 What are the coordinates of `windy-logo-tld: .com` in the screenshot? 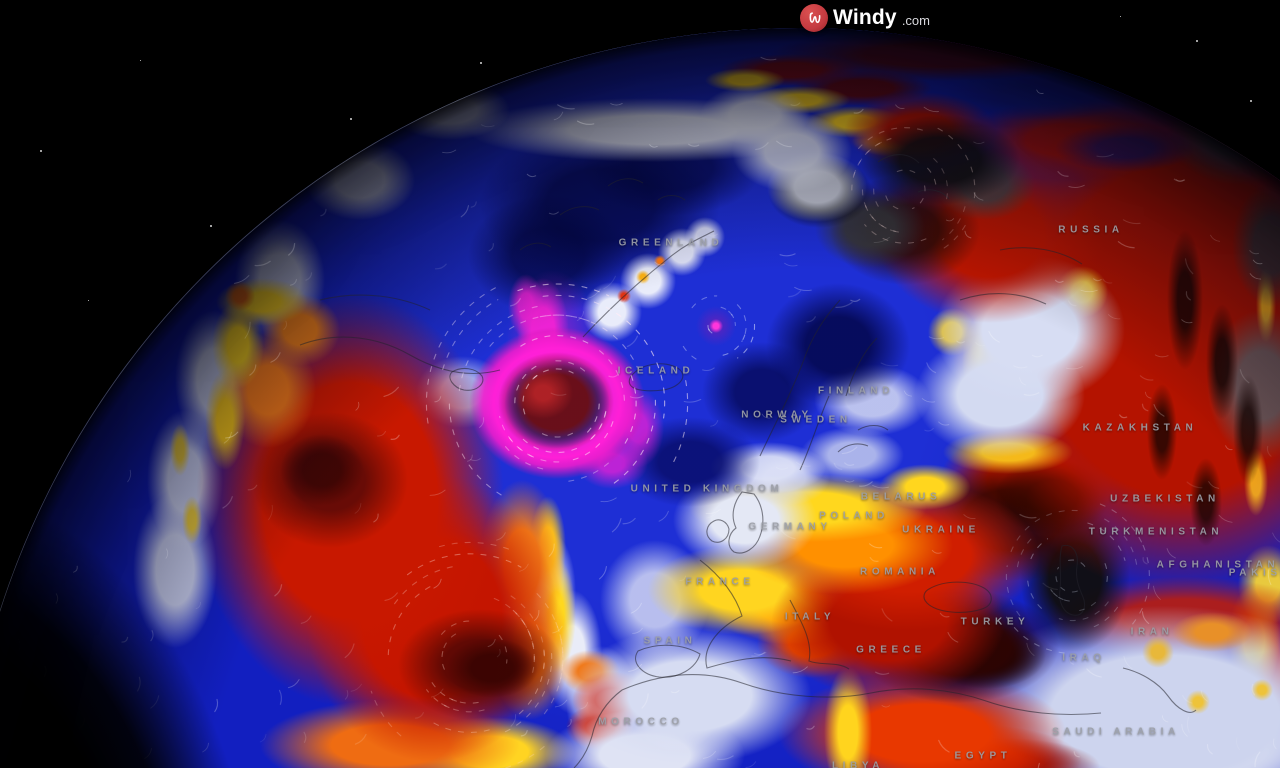 It's located at (915, 20).